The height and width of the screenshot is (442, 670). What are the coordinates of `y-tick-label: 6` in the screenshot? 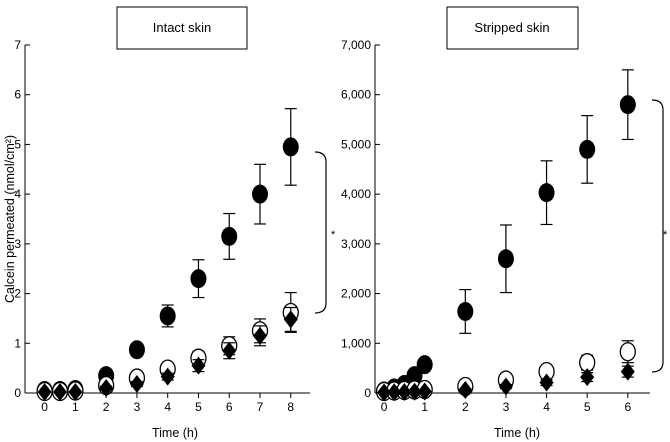 It's located at (17, 95).